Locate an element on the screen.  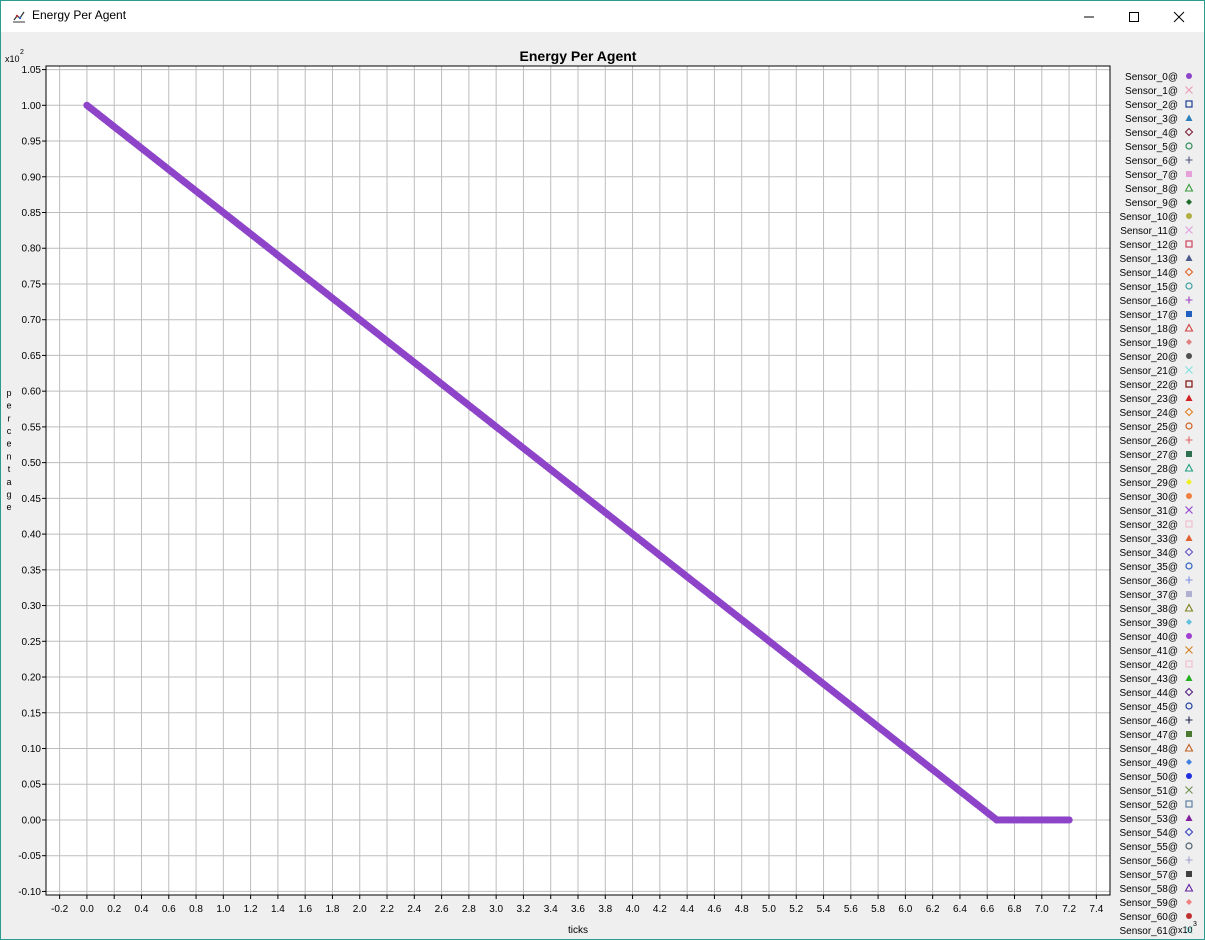
x-tick-label: 1.0 is located at coordinates (223, 909).